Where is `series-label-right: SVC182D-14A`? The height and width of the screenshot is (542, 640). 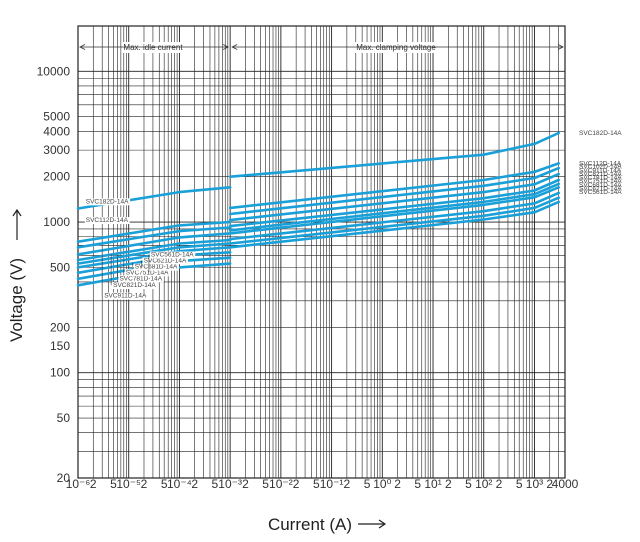 series-label-right: SVC182D-14A is located at coordinates (600, 133).